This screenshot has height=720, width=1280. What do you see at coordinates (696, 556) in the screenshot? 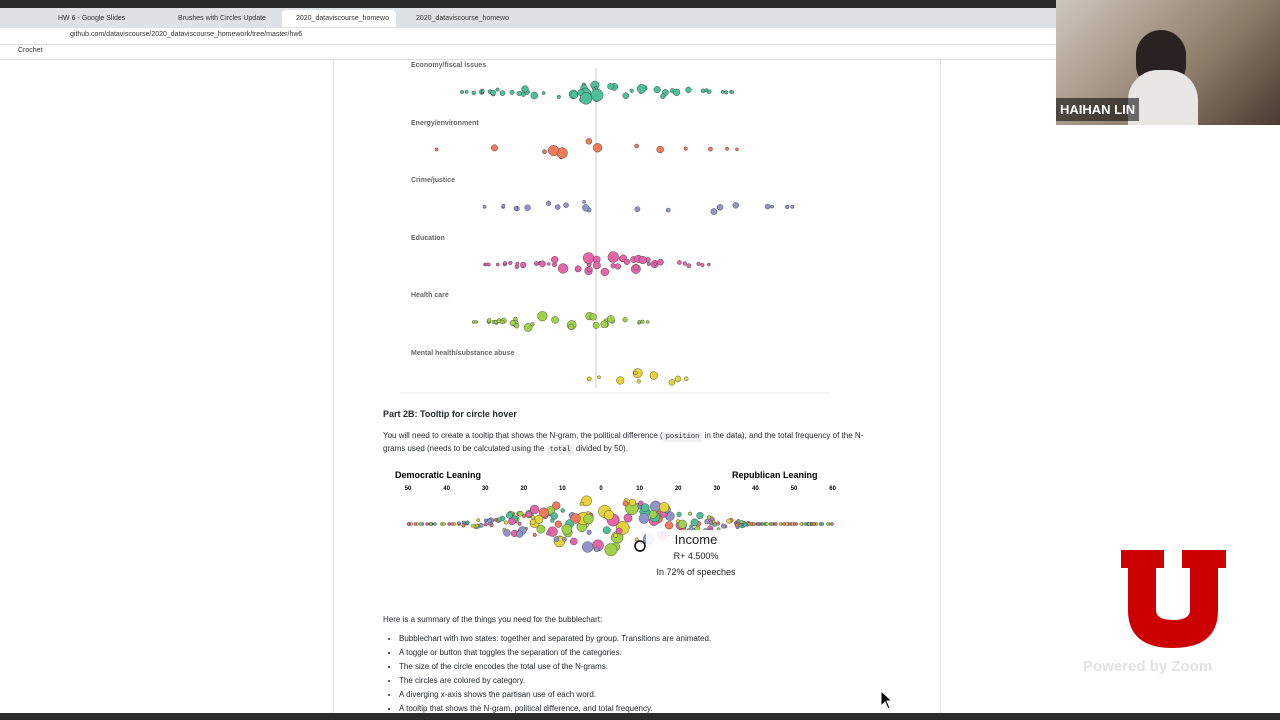
I see `tooltip: Income R+ 4.500% In 72% of speeches` at bounding box center [696, 556].